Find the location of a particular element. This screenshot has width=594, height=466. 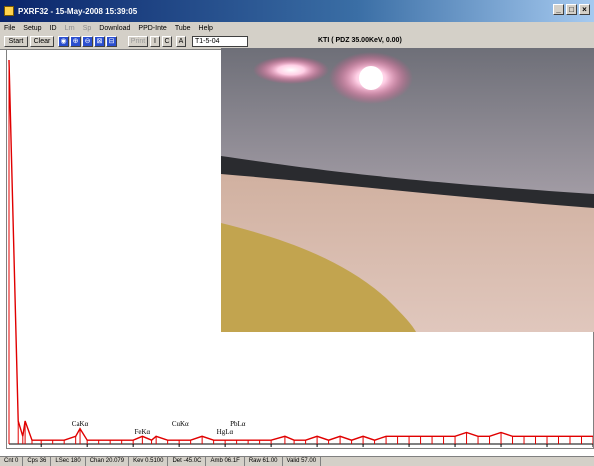

menu-file: File is located at coordinates (10, 28).